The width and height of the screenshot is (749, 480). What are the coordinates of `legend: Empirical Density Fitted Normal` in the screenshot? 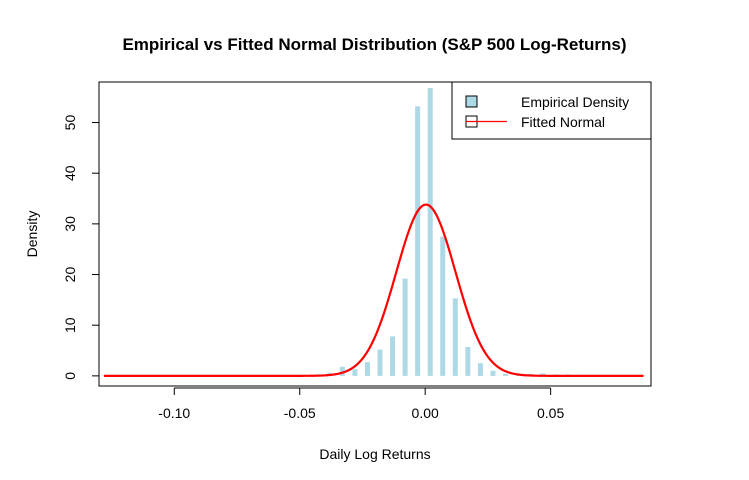 It's located at (551, 110).